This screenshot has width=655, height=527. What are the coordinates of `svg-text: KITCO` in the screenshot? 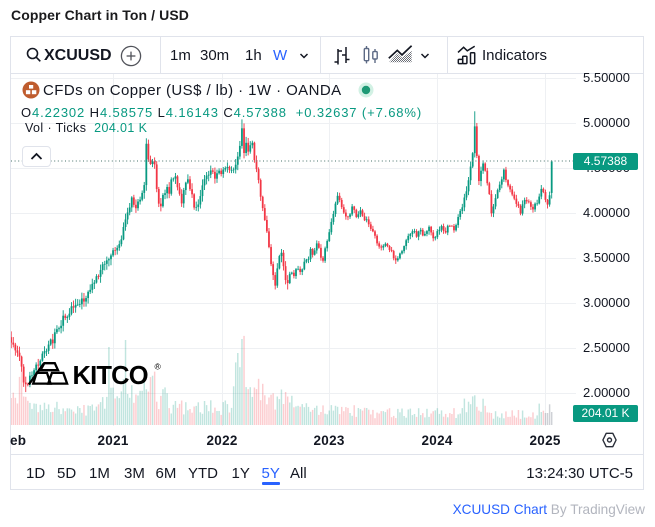 It's located at (110, 375).